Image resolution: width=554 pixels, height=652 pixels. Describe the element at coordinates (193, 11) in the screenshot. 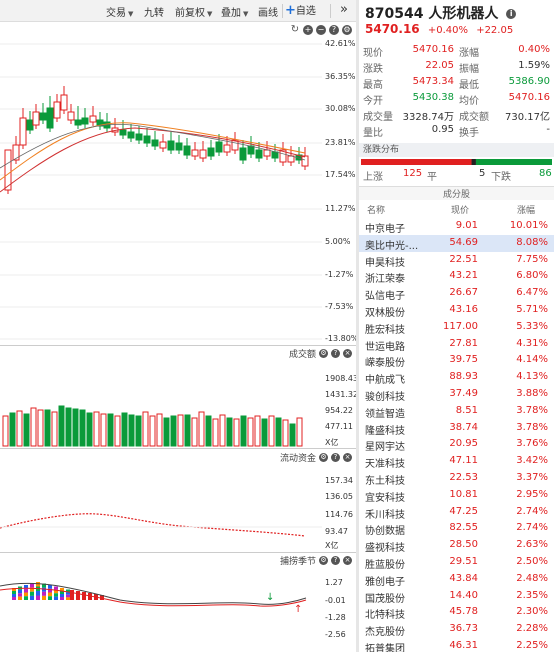

I see `toolbar-adjust-dropdown: 前复权 ▼` at that location.